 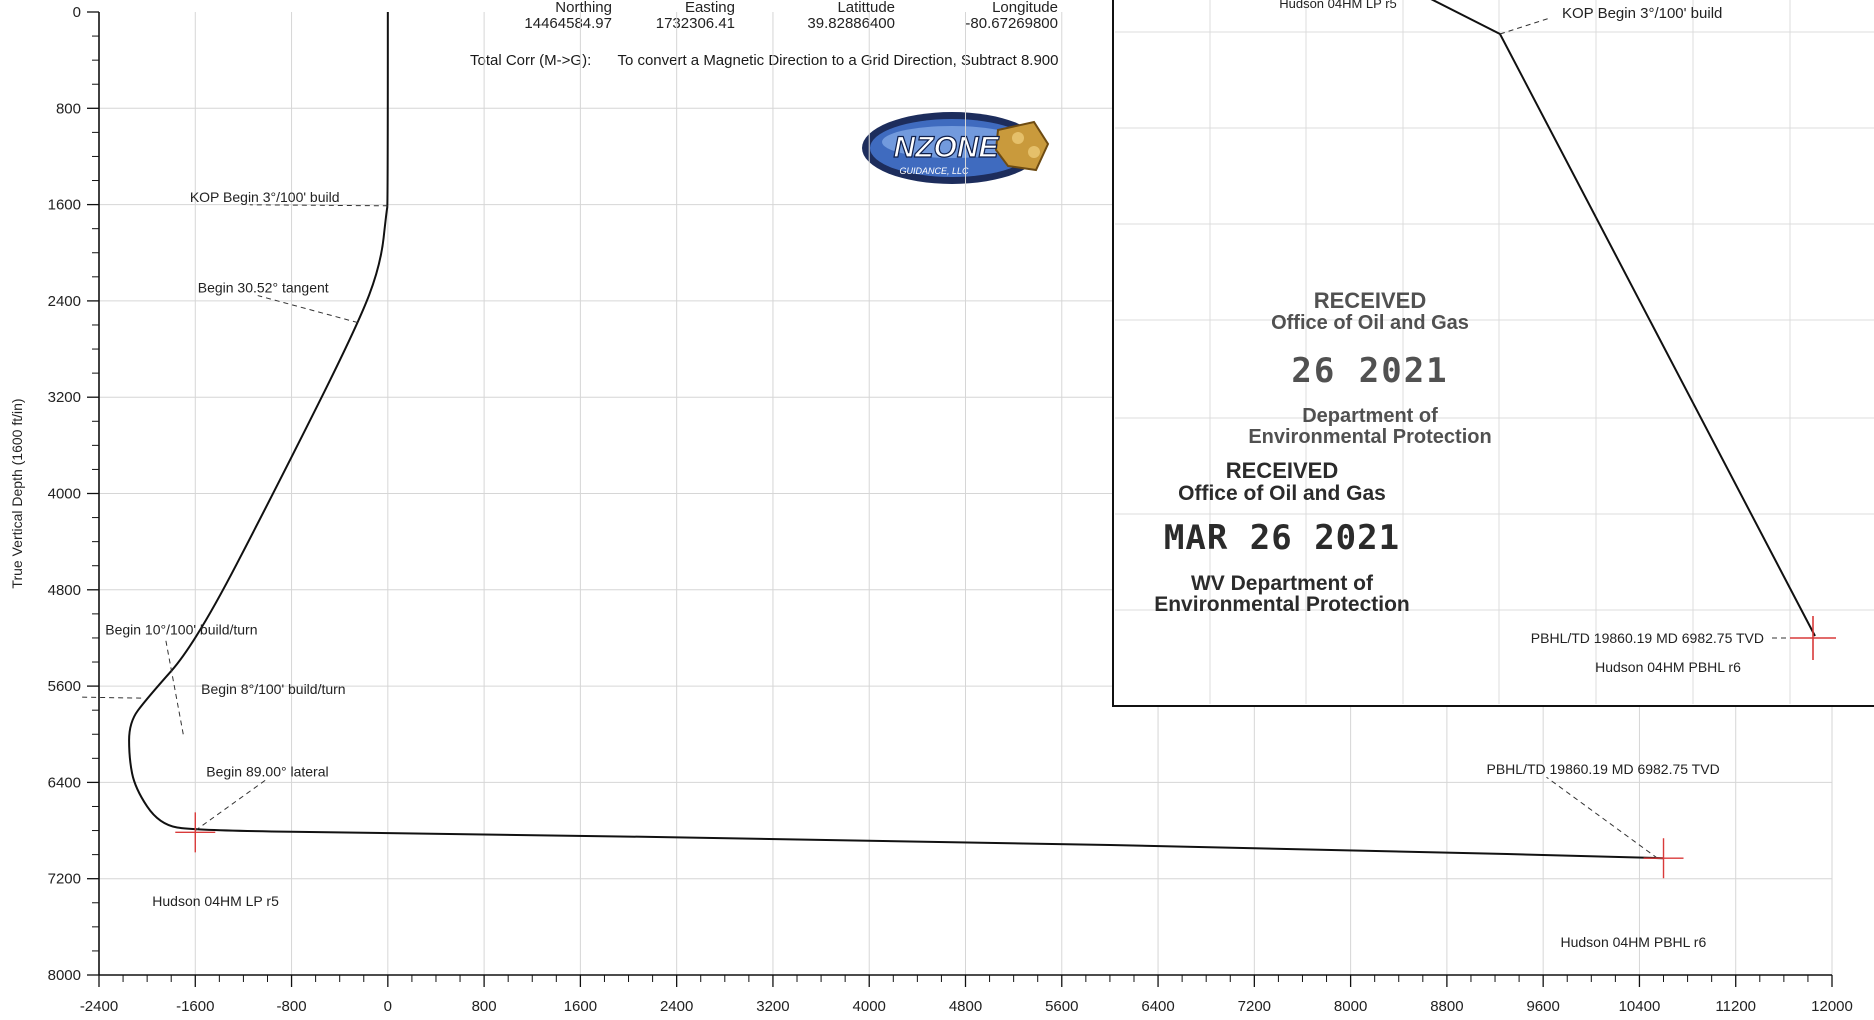 I want to click on latitude-label: Latittude, so click(x=866, y=8).